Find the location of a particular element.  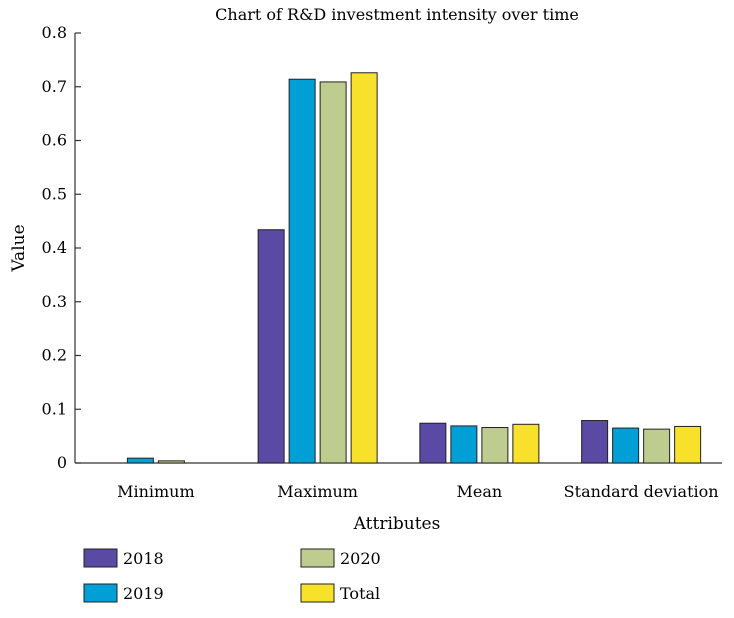

y-tick-label: 0.5 is located at coordinates (54, 193).